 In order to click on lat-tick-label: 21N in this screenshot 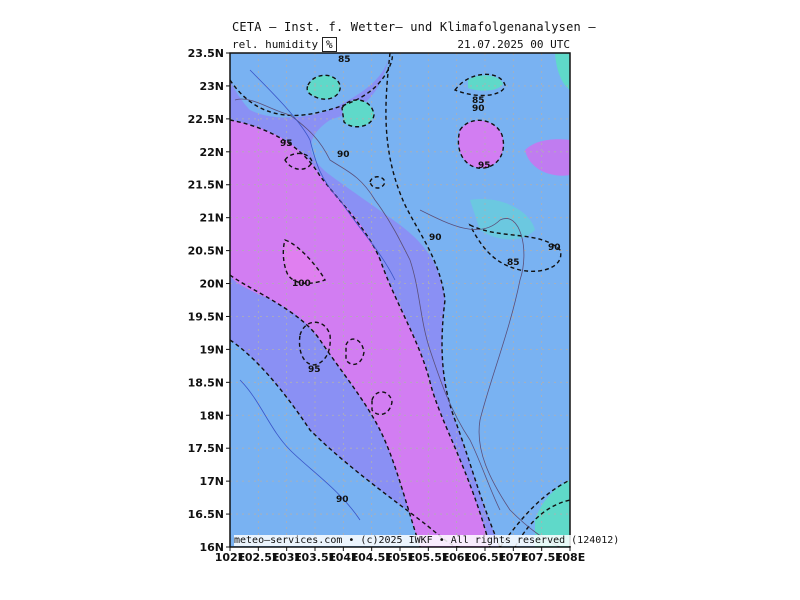, I will do `click(211, 218)`.